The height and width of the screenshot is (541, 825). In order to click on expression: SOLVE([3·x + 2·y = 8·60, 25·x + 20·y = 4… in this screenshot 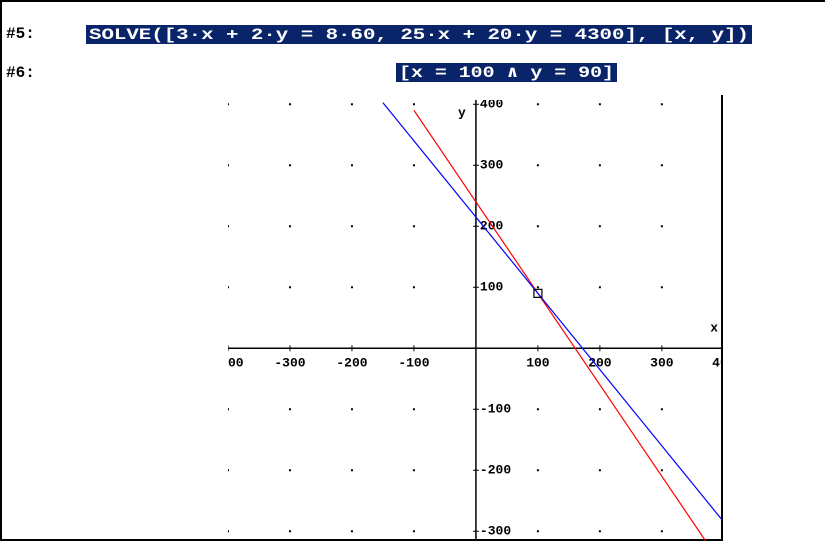, I will do `click(419, 35)`.